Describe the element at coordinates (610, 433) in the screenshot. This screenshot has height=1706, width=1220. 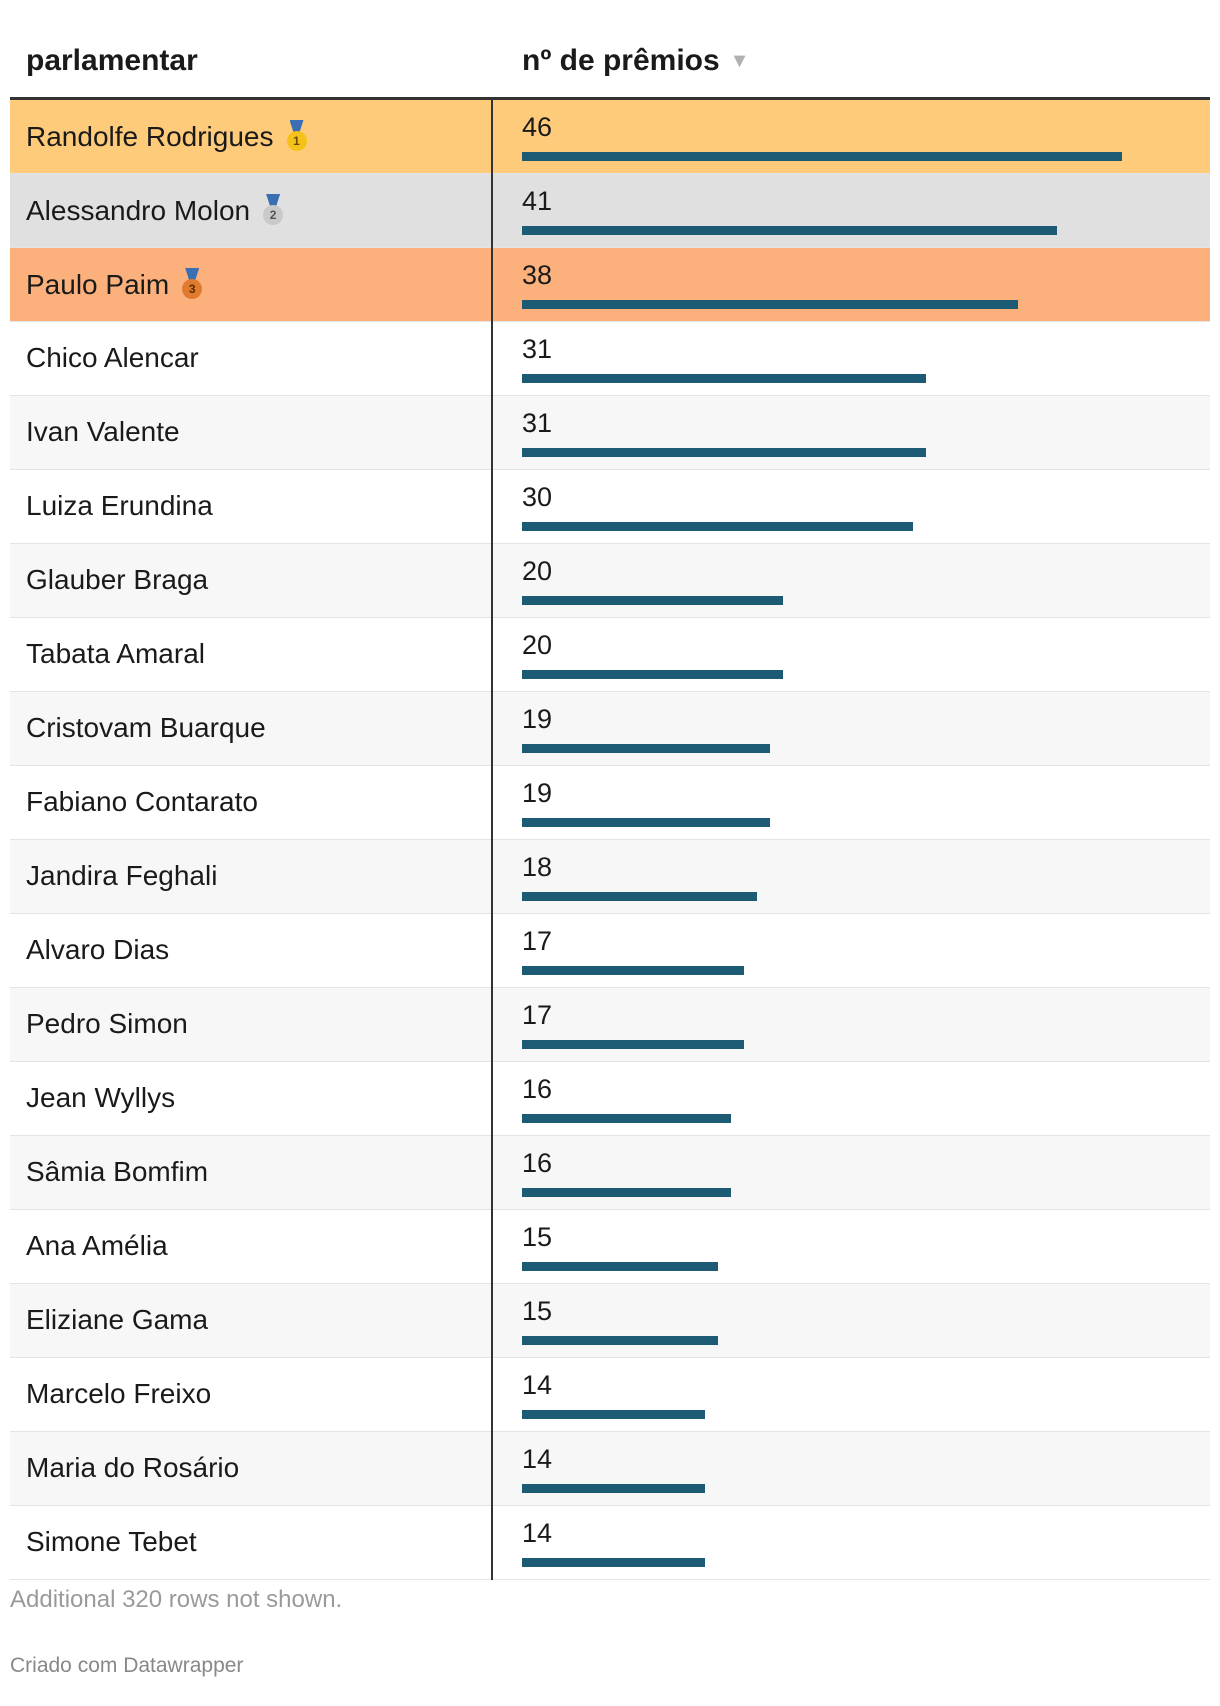
I see `table-row: Ivan Valente 31` at that location.